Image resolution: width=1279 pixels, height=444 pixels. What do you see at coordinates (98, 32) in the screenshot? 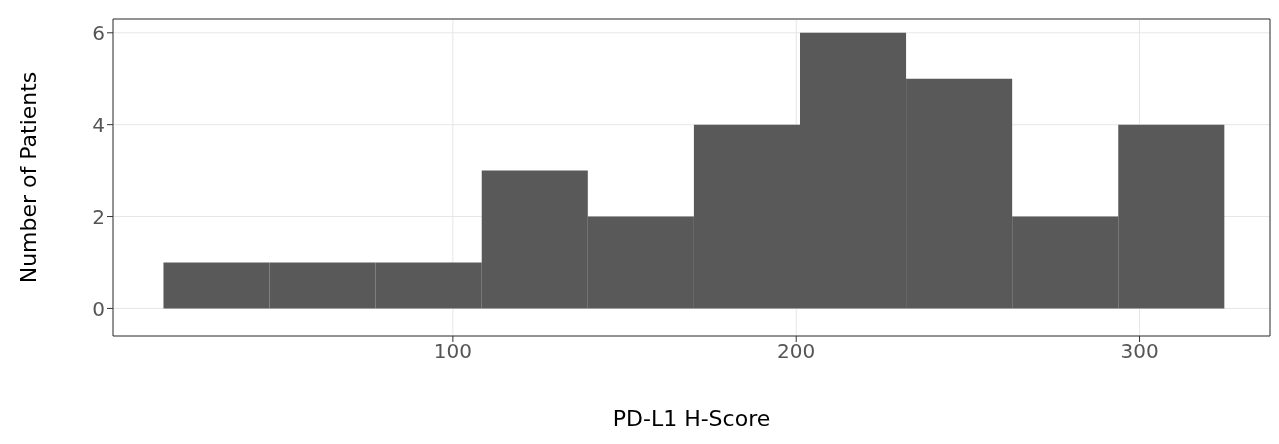
I see `y-tick-label: 6` at bounding box center [98, 32].